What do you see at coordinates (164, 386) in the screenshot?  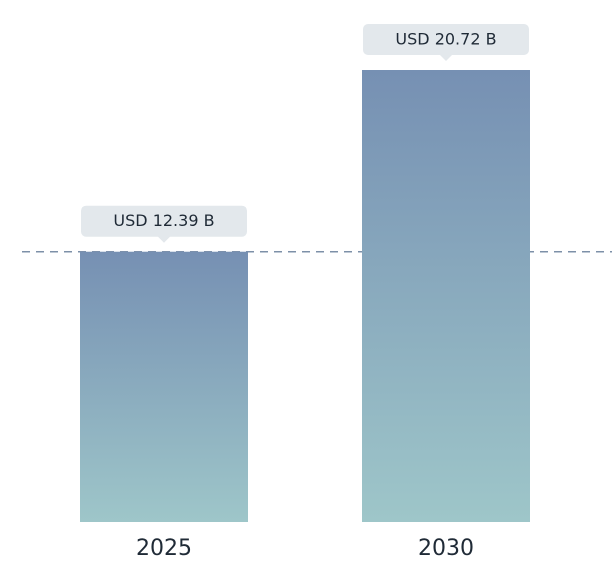 I see `bar` at bounding box center [164, 386].